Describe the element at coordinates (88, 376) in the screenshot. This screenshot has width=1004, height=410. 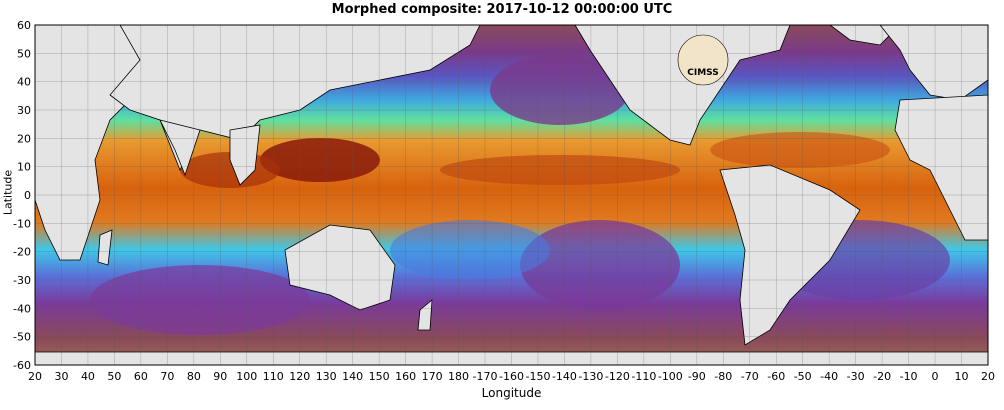
I see `x-tick-label: 40` at that location.